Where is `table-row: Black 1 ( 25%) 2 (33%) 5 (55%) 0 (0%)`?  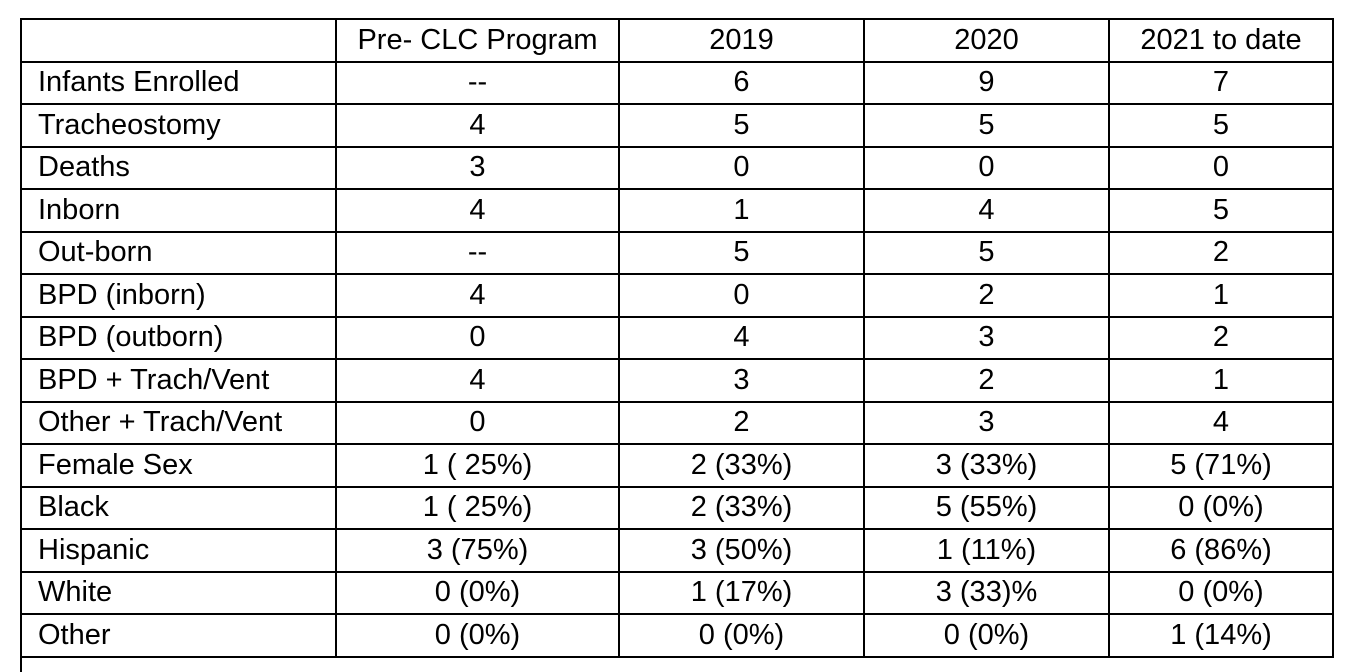 table-row: Black 1 ( 25%) 2 (33%) 5 (55%) 0 (0%) is located at coordinates (677, 507).